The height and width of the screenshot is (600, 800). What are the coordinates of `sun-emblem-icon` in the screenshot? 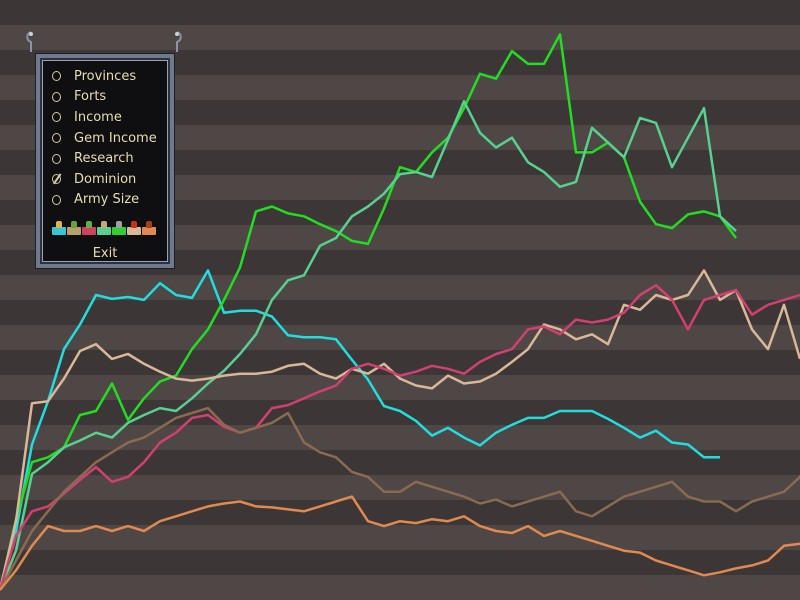 It's located at (59, 224).